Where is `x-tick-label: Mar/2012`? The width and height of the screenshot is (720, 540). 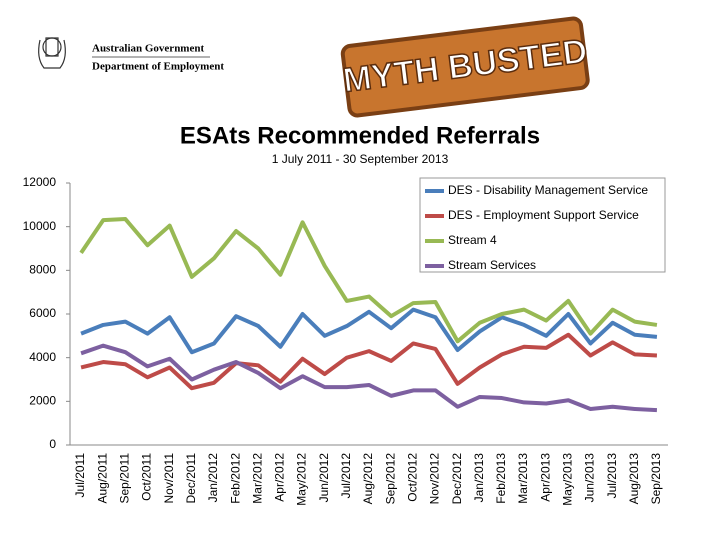 x-tick-label: Mar/2012 is located at coordinates (257, 478).